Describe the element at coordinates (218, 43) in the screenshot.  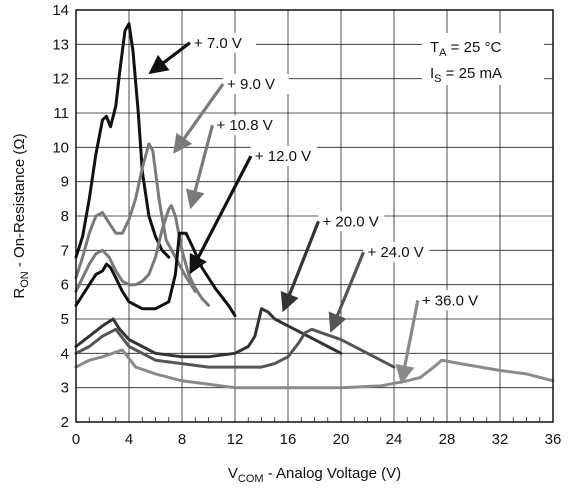
I see `series-callout-label: + 7.0 V` at that location.